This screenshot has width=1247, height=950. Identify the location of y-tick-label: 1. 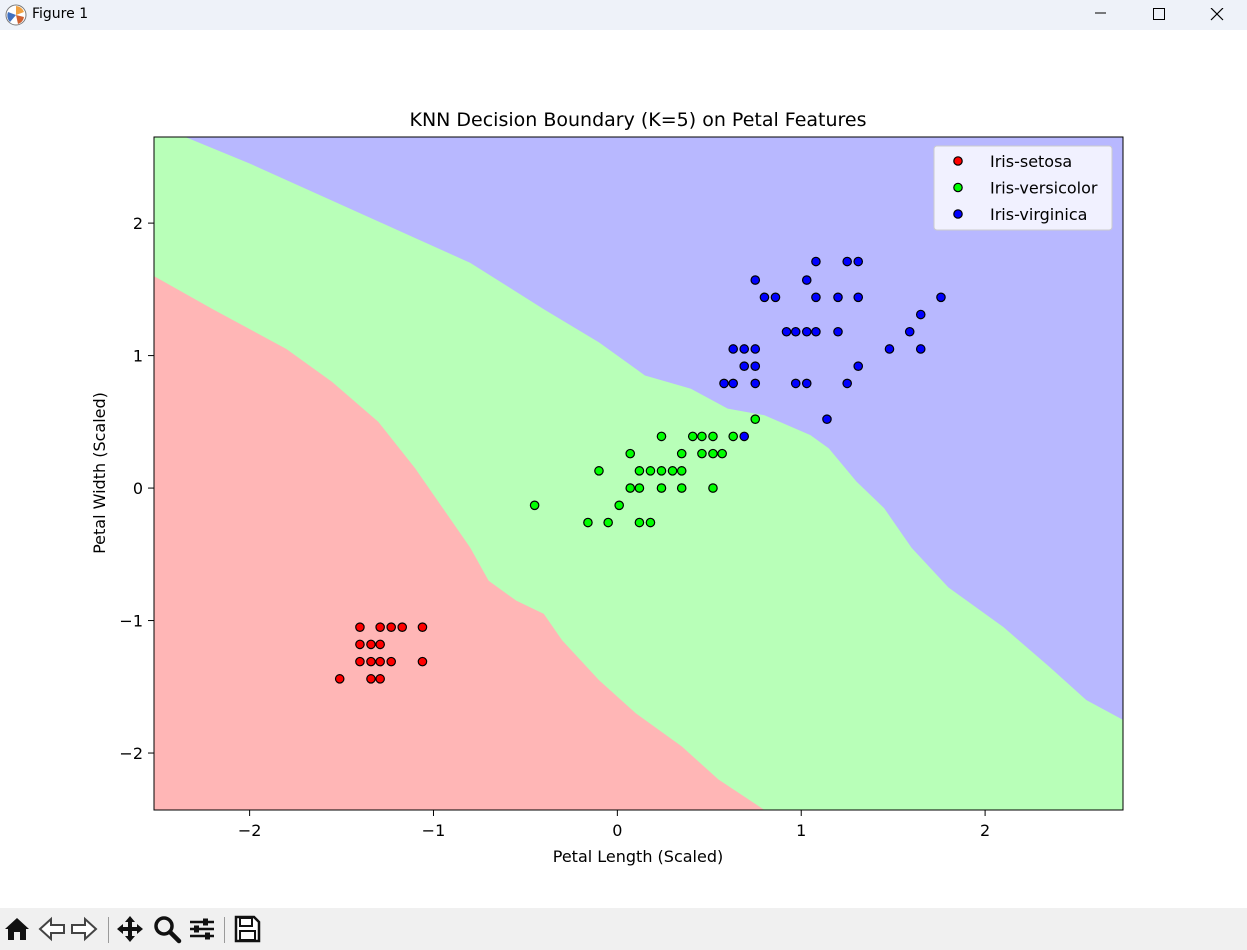
(138, 356).